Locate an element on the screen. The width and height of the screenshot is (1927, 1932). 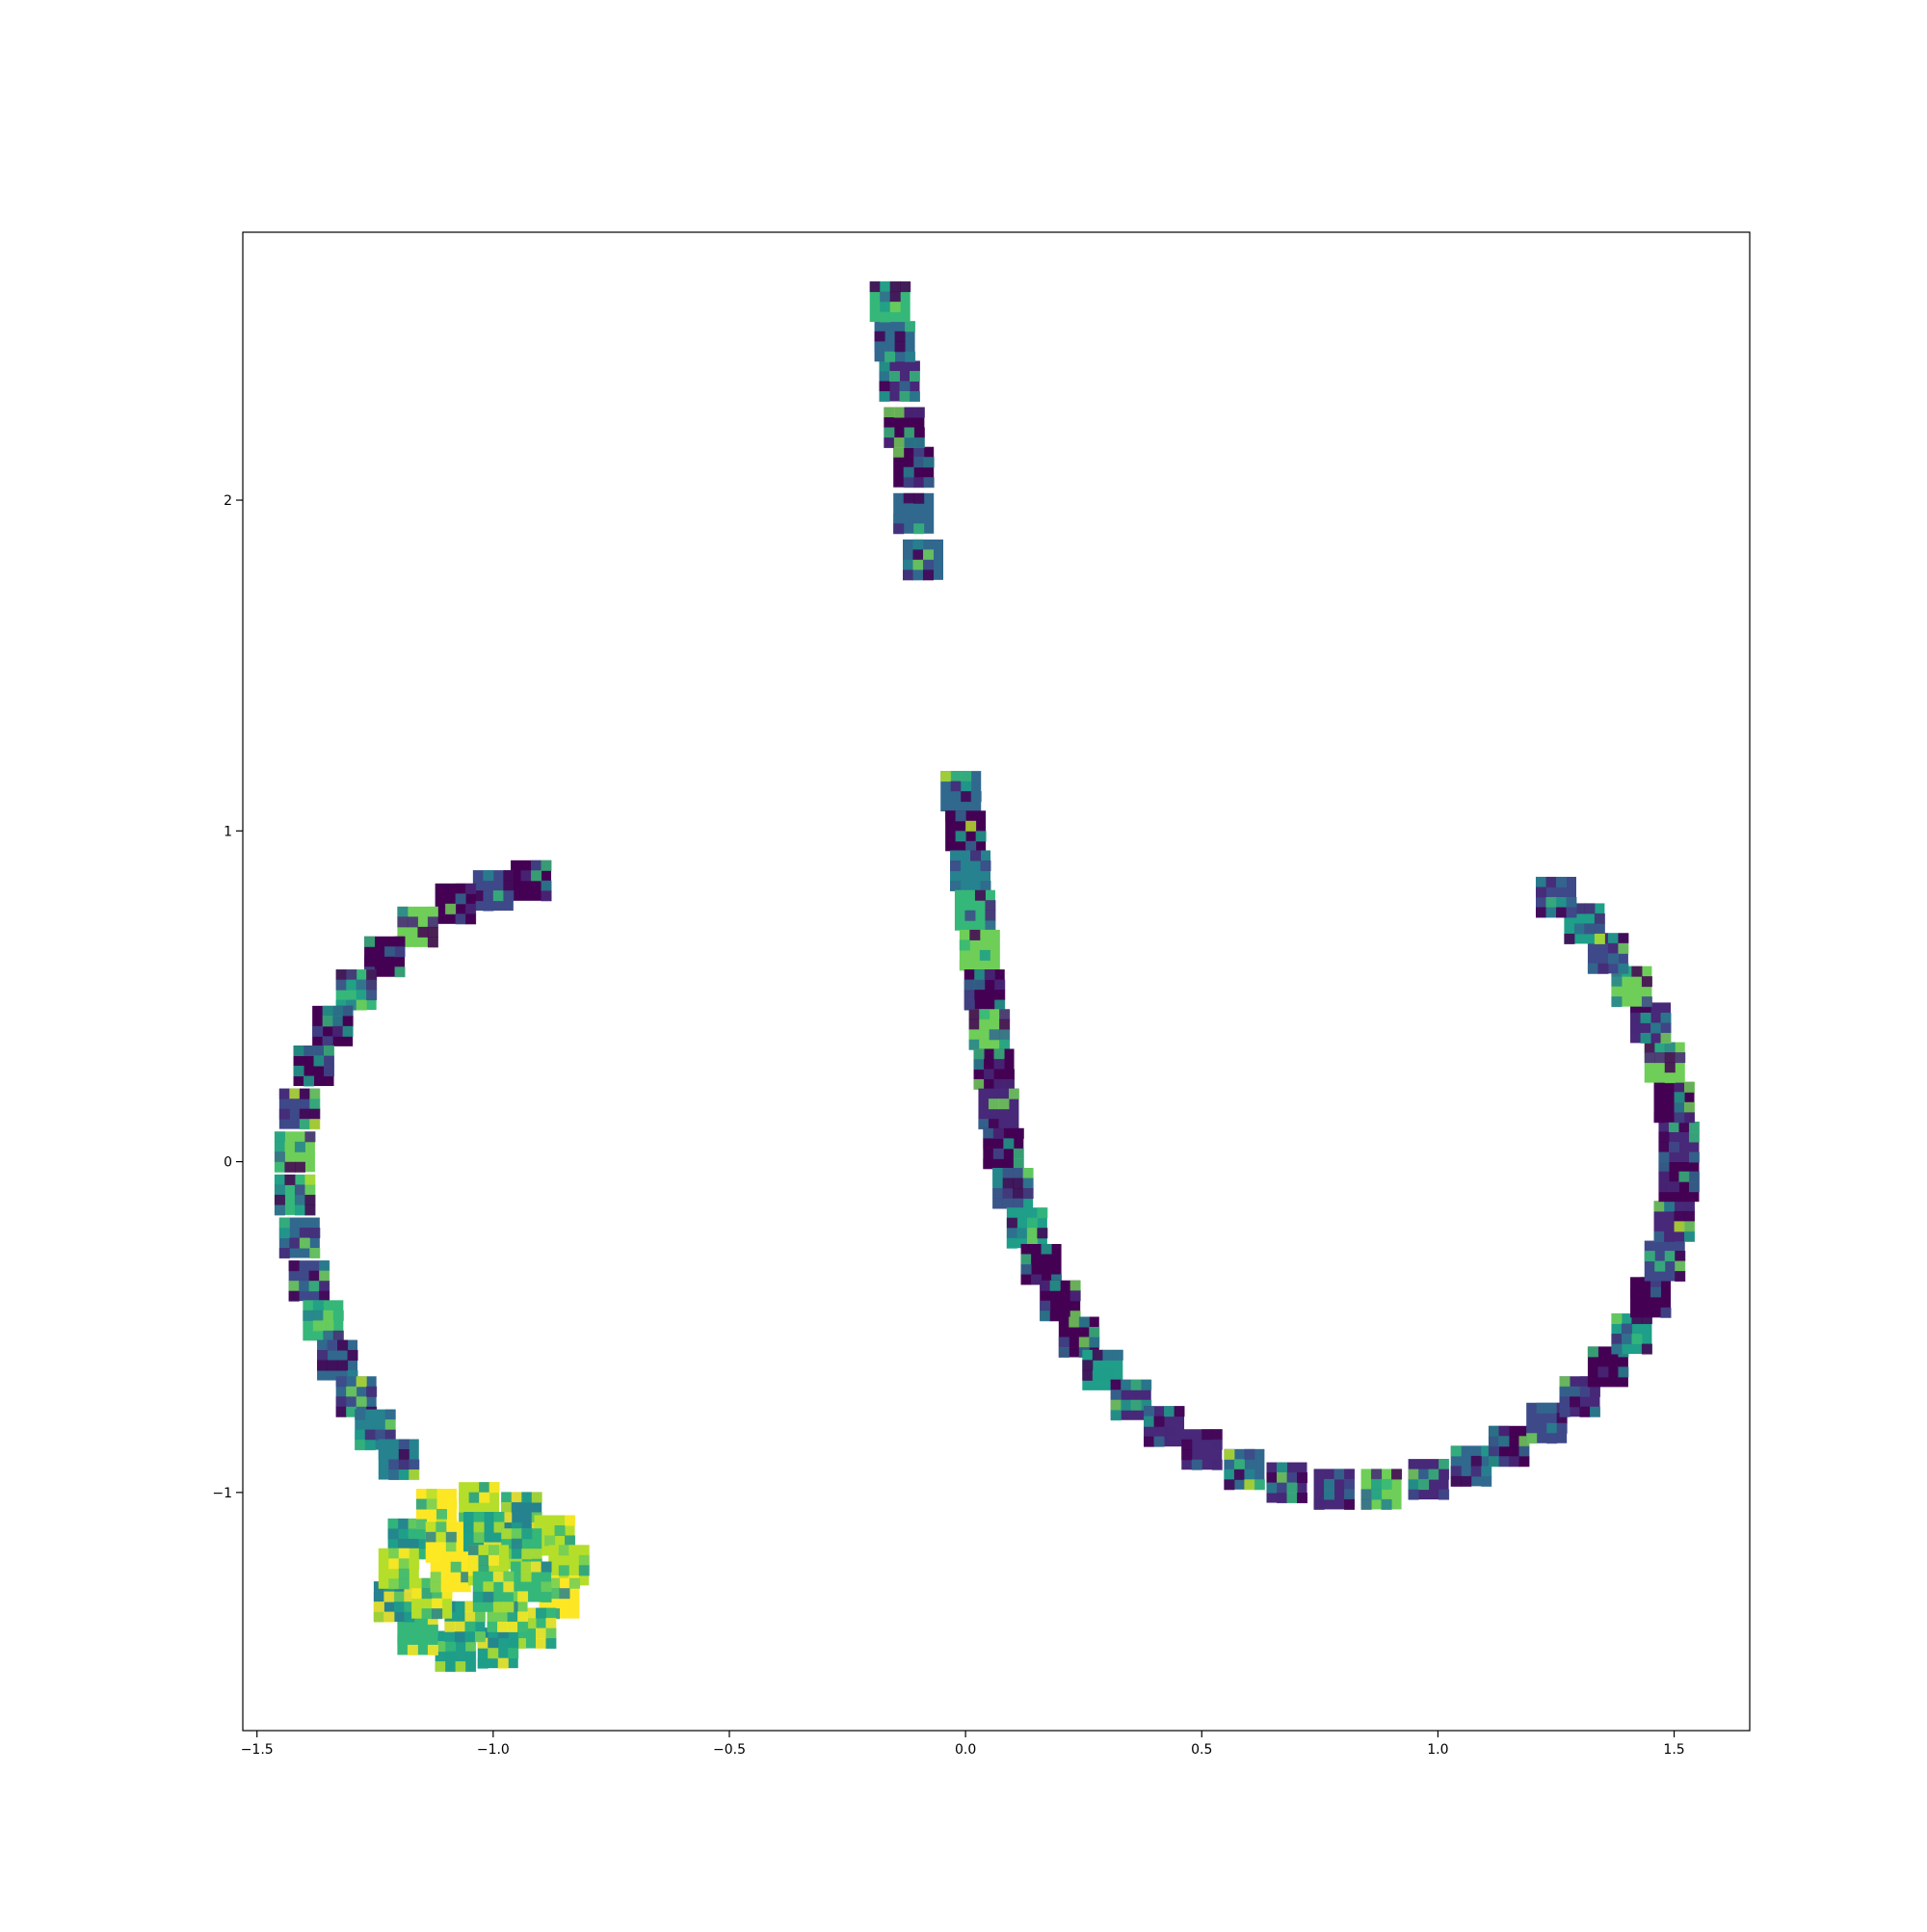
x-tick-label: 1.0 is located at coordinates (1438, 1750).